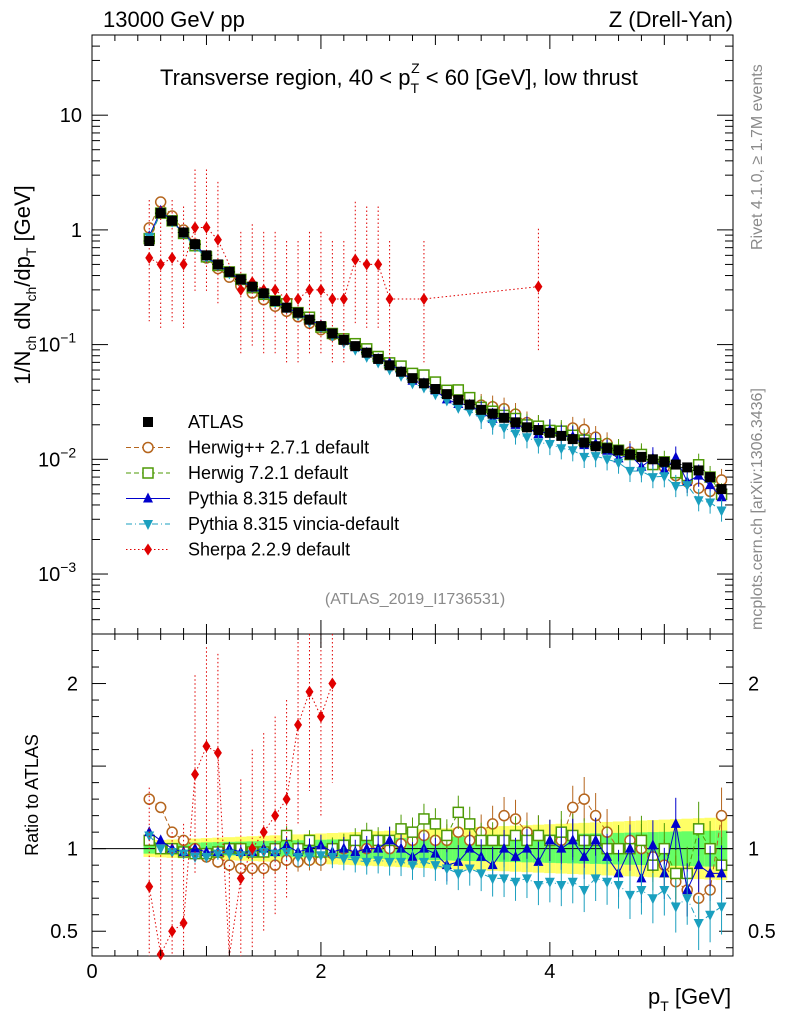 The height and width of the screenshot is (1029, 786). Describe the element at coordinates (700, 996) in the screenshot. I see `xlabel-unit: [GeV]` at that location.